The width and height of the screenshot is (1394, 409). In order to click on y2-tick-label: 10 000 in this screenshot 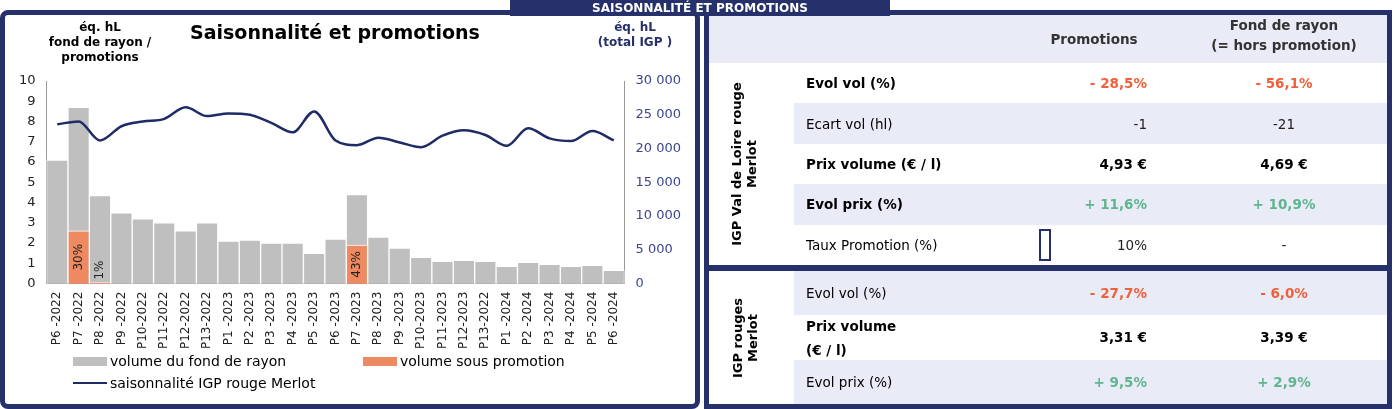, I will do `click(658, 215)`.